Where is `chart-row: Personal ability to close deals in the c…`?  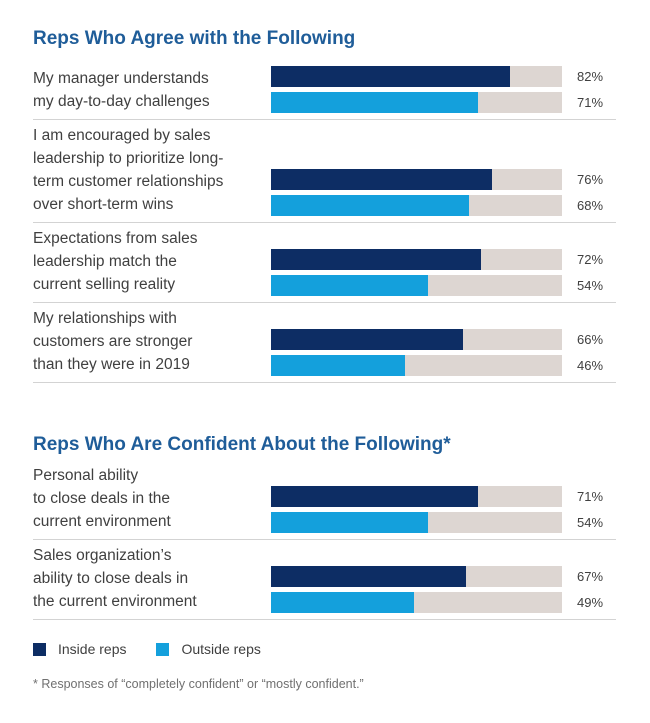
chart-row: Personal ability to close deals in the c… is located at coordinates (324, 500).